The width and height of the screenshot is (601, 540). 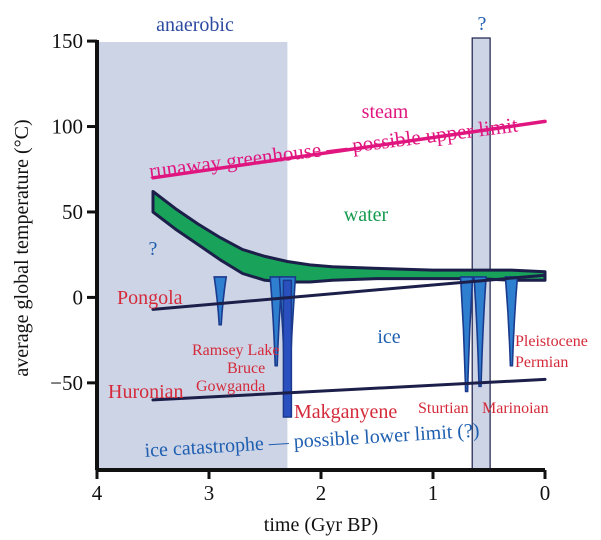 What do you see at coordinates (246, 368) in the screenshot?
I see `bruce-label: Bruce` at bounding box center [246, 368].